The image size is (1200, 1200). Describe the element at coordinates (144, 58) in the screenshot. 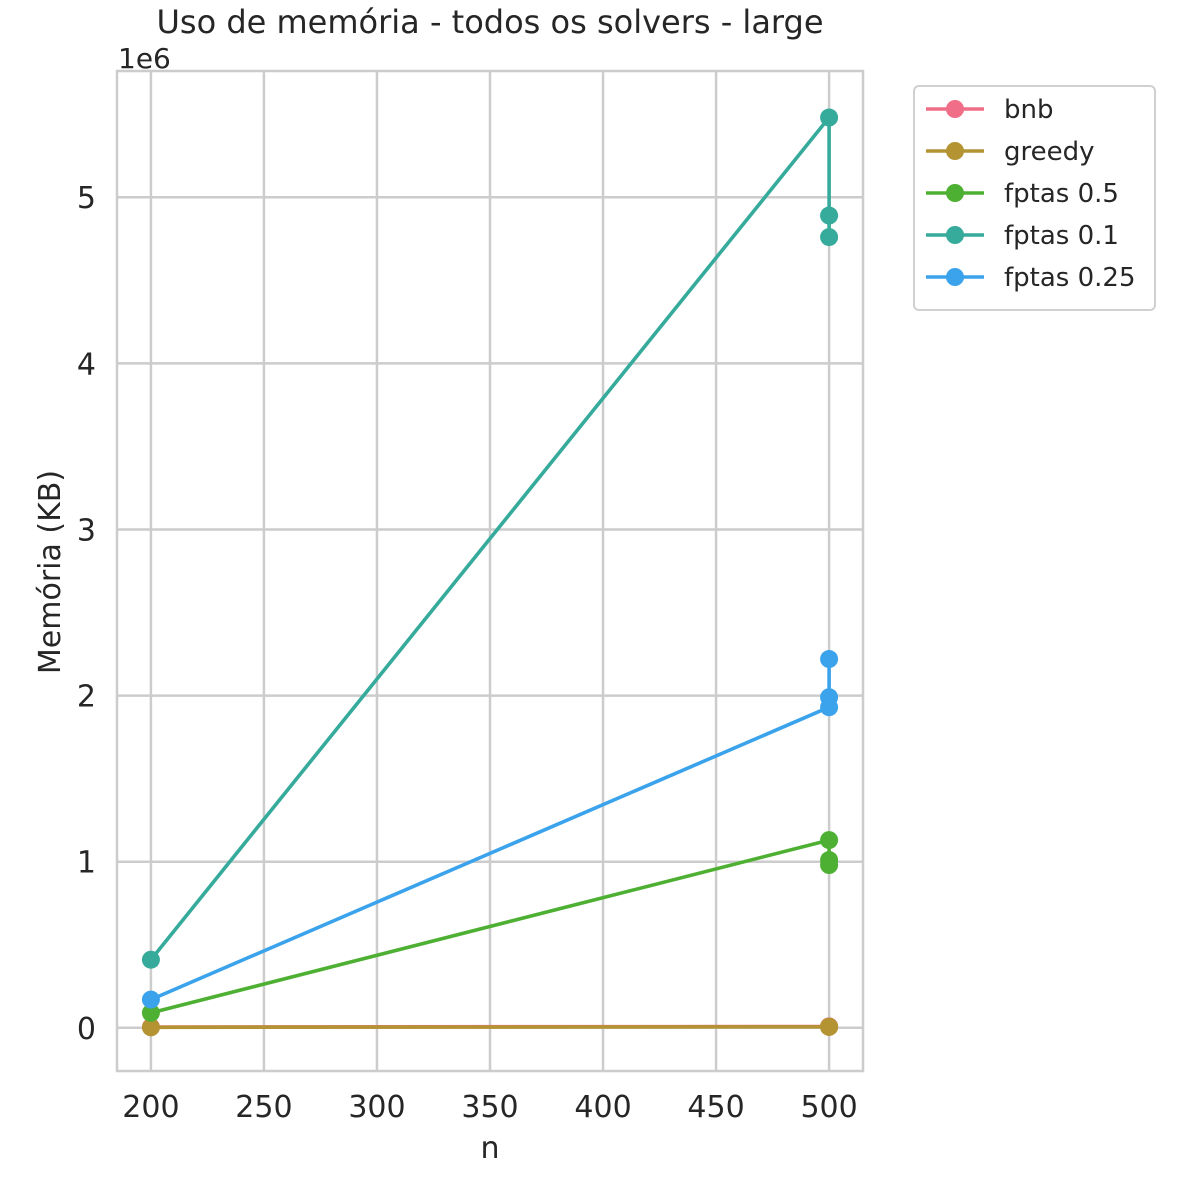

I see `y-offset-label: 1e6` at that location.